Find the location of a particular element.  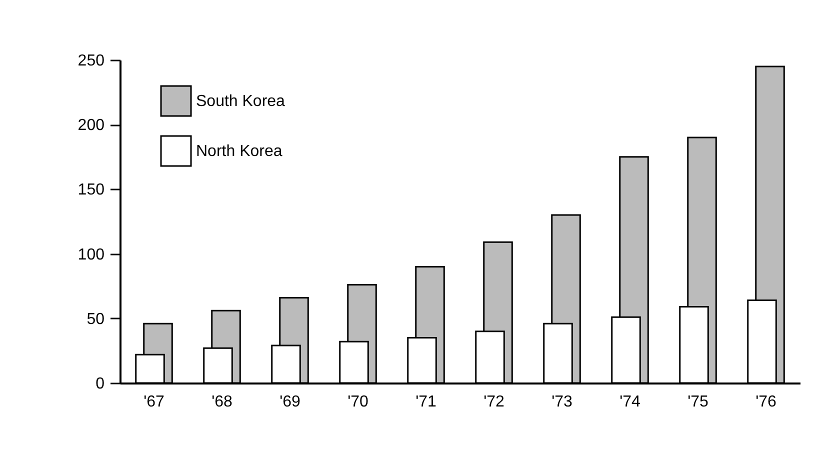

y-tick-label: 0 is located at coordinates (100, 384).